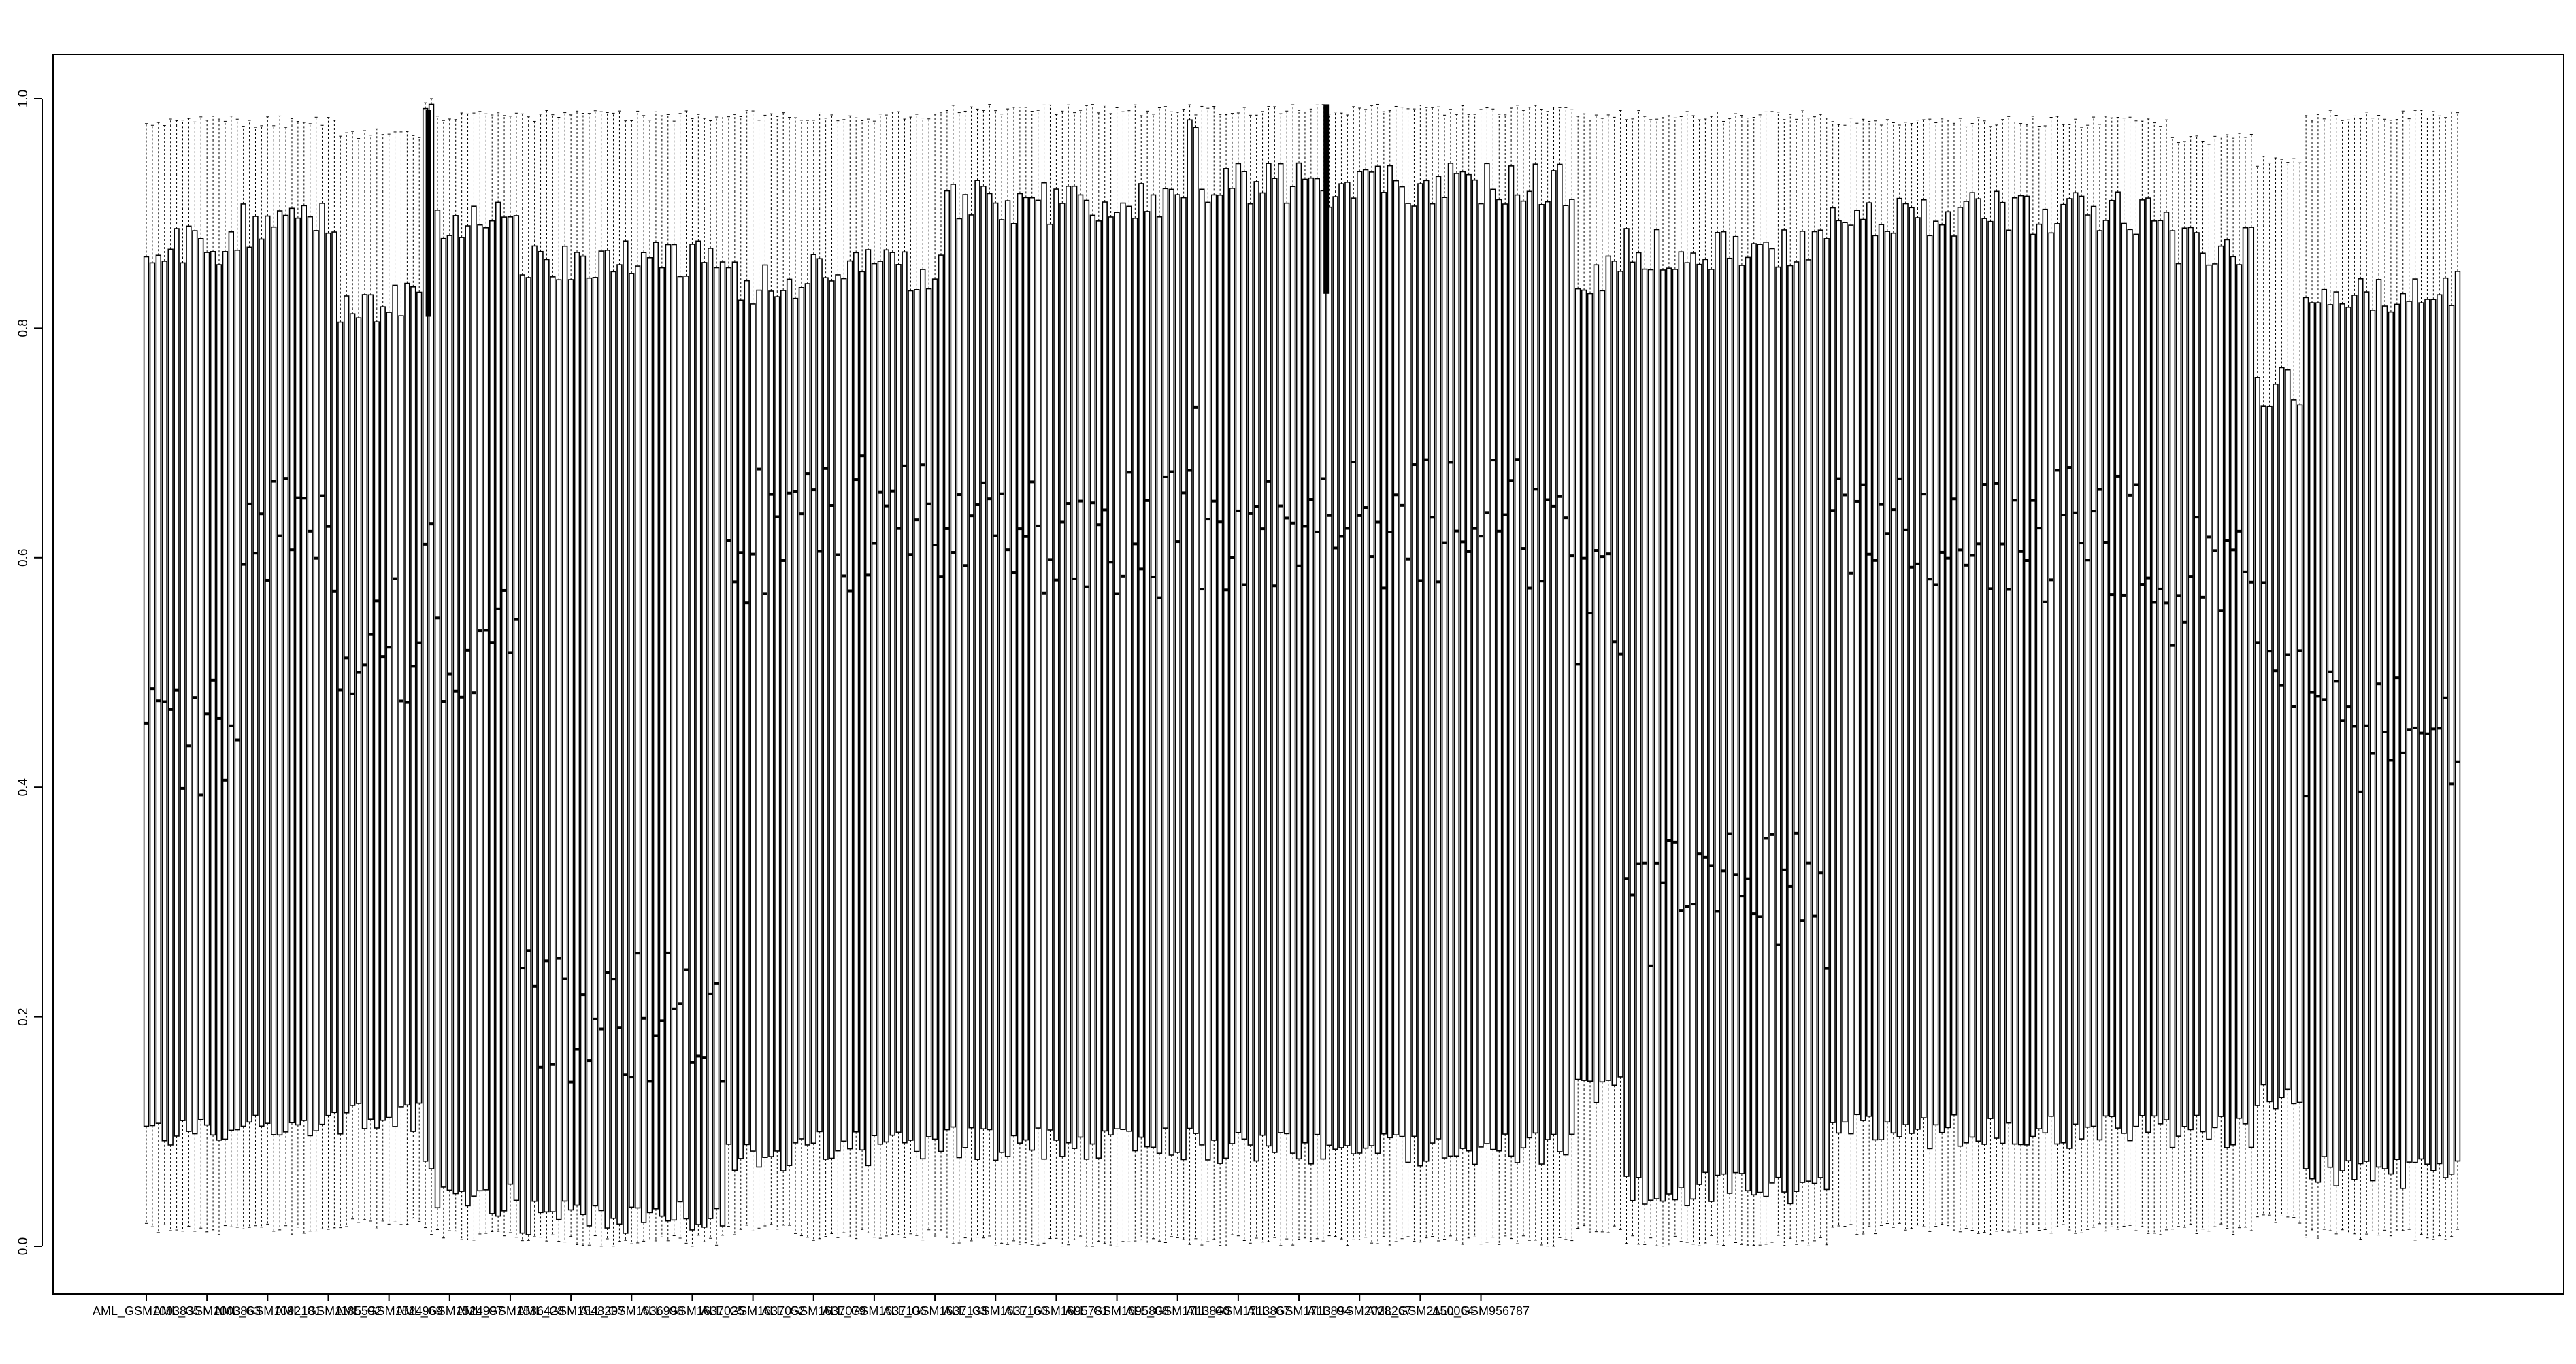 This screenshot has height=1364, width=2576. What do you see at coordinates (450, 1311) in the screenshot?
I see `x-tick-label: AML_GSM1524997` at bounding box center [450, 1311].